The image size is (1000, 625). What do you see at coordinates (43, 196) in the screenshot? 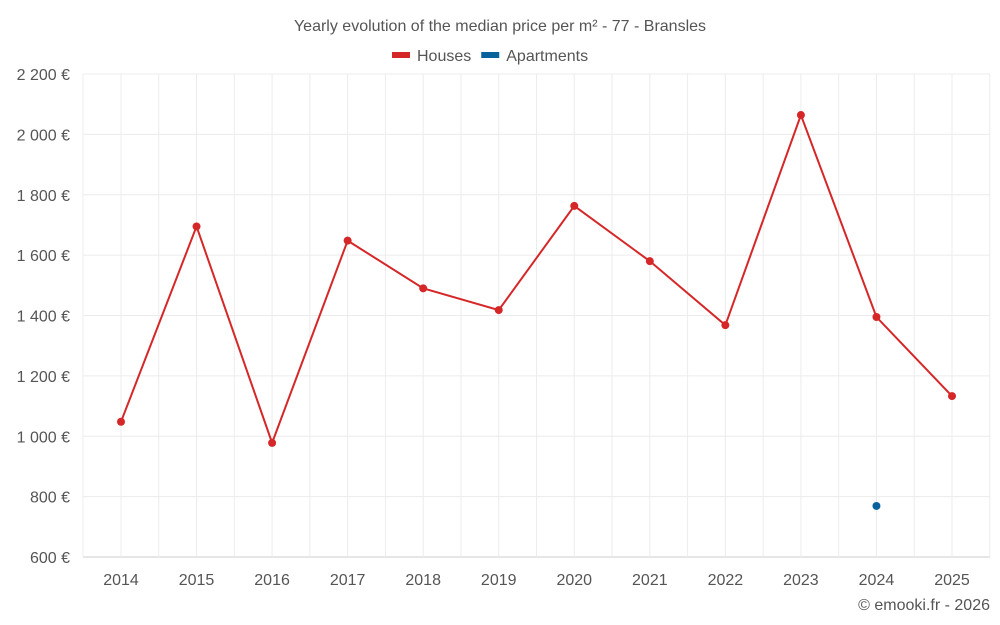
I see `y-tick-label: 1 800 €` at bounding box center [43, 196].